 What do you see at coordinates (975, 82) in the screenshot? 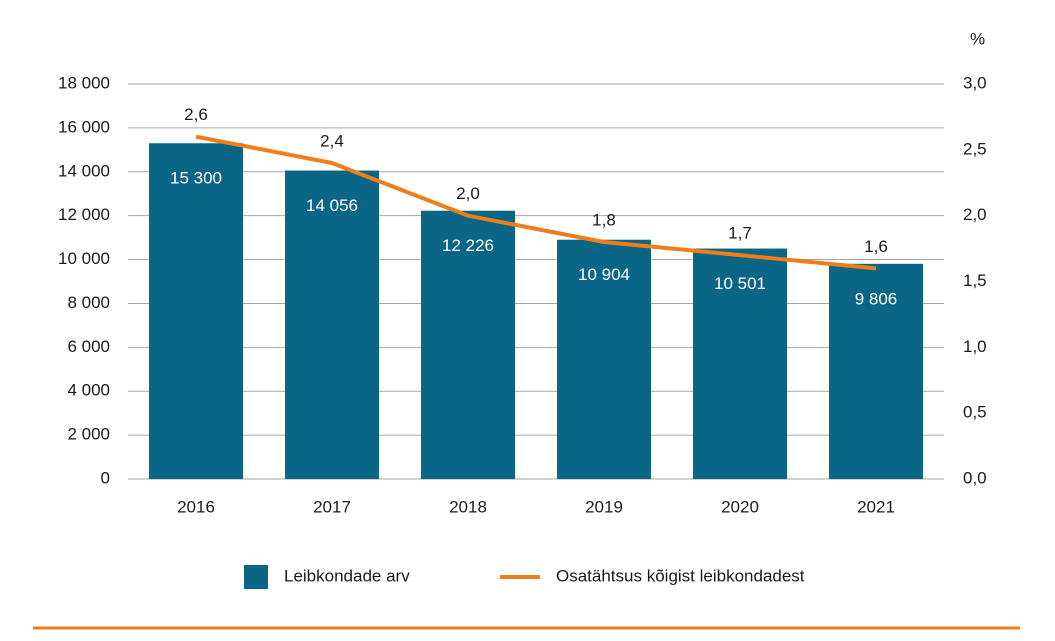
I see `y2-tick-label: 3,0` at bounding box center [975, 82].